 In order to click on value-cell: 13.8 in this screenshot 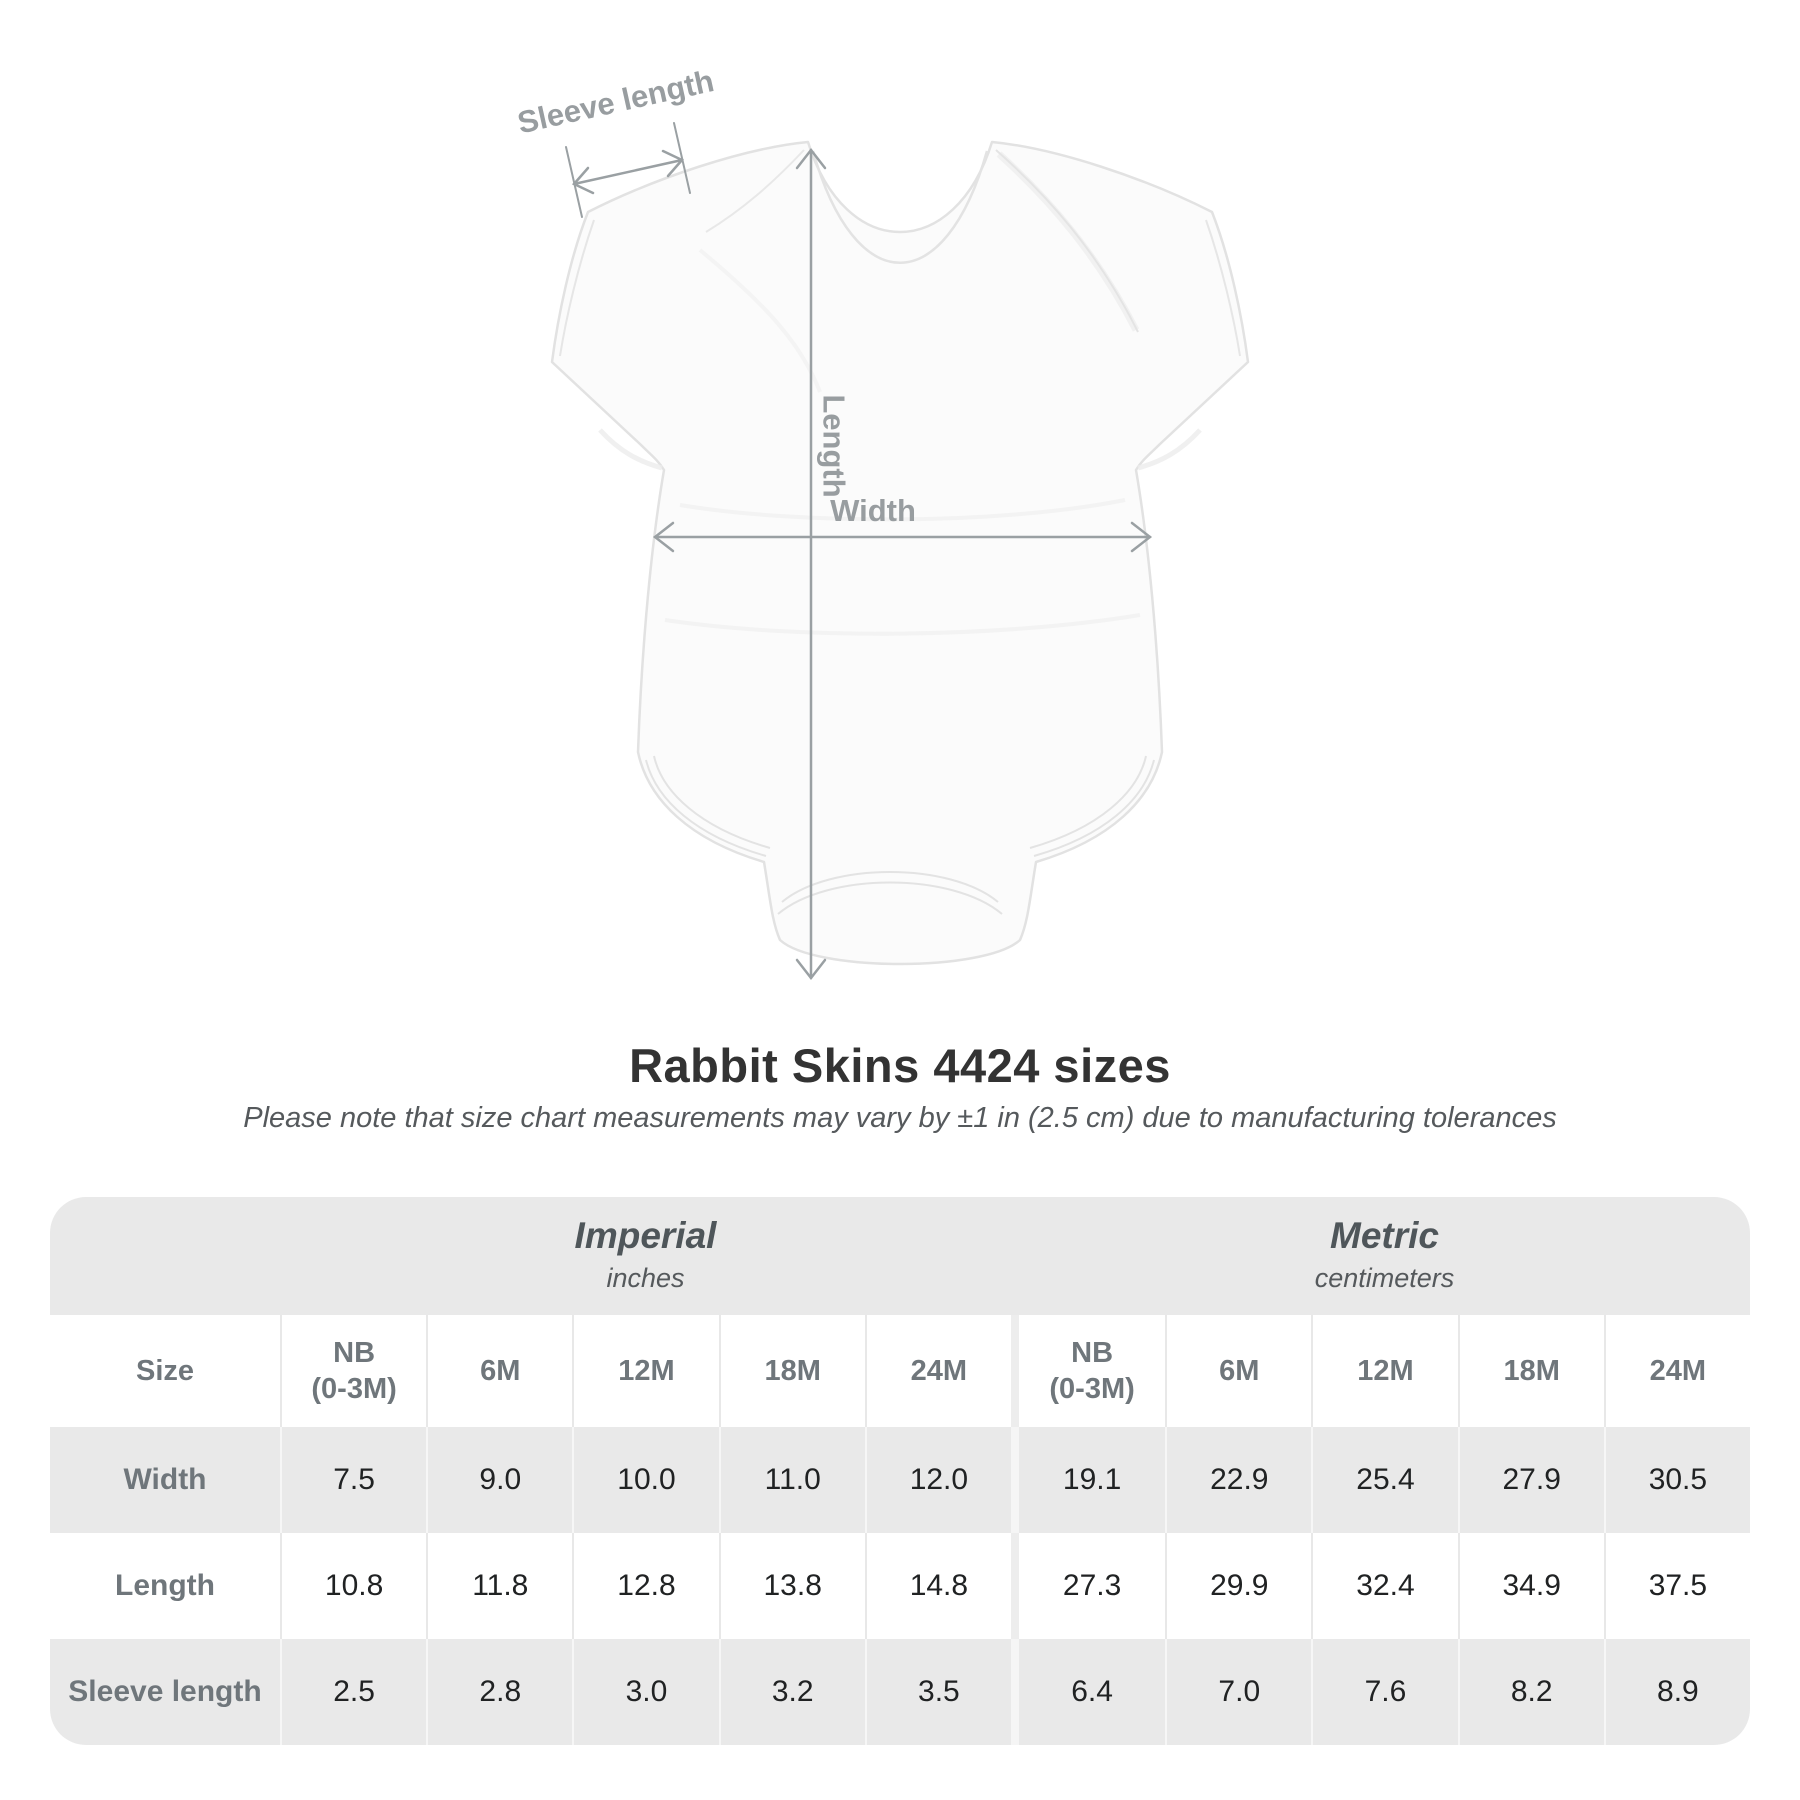, I will do `click(791, 1586)`.